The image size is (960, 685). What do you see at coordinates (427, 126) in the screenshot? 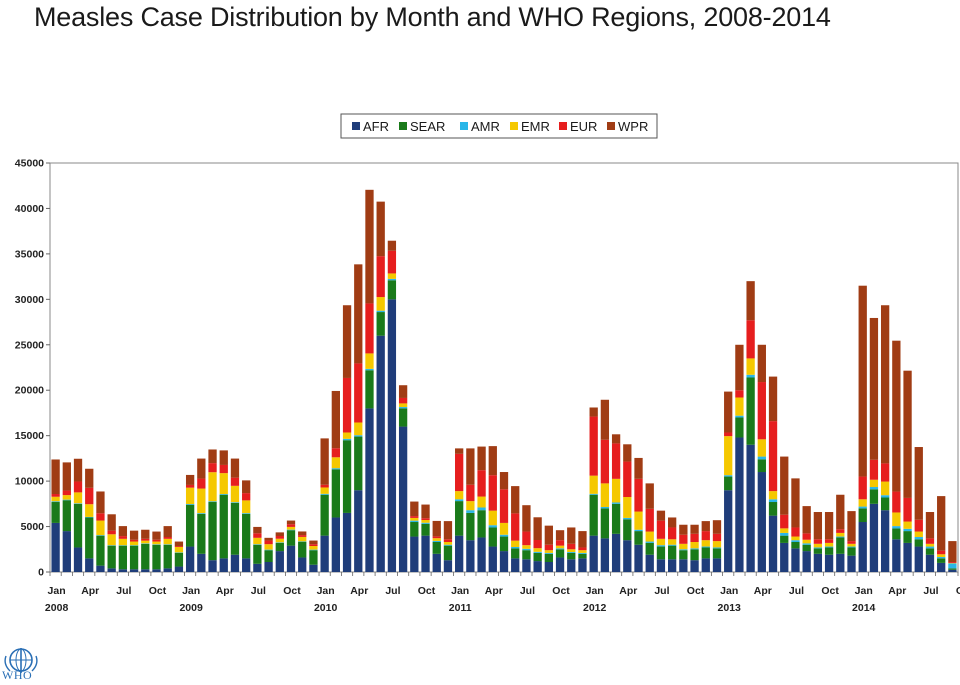
I see `legend-label-sear: SEAR` at bounding box center [427, 126].